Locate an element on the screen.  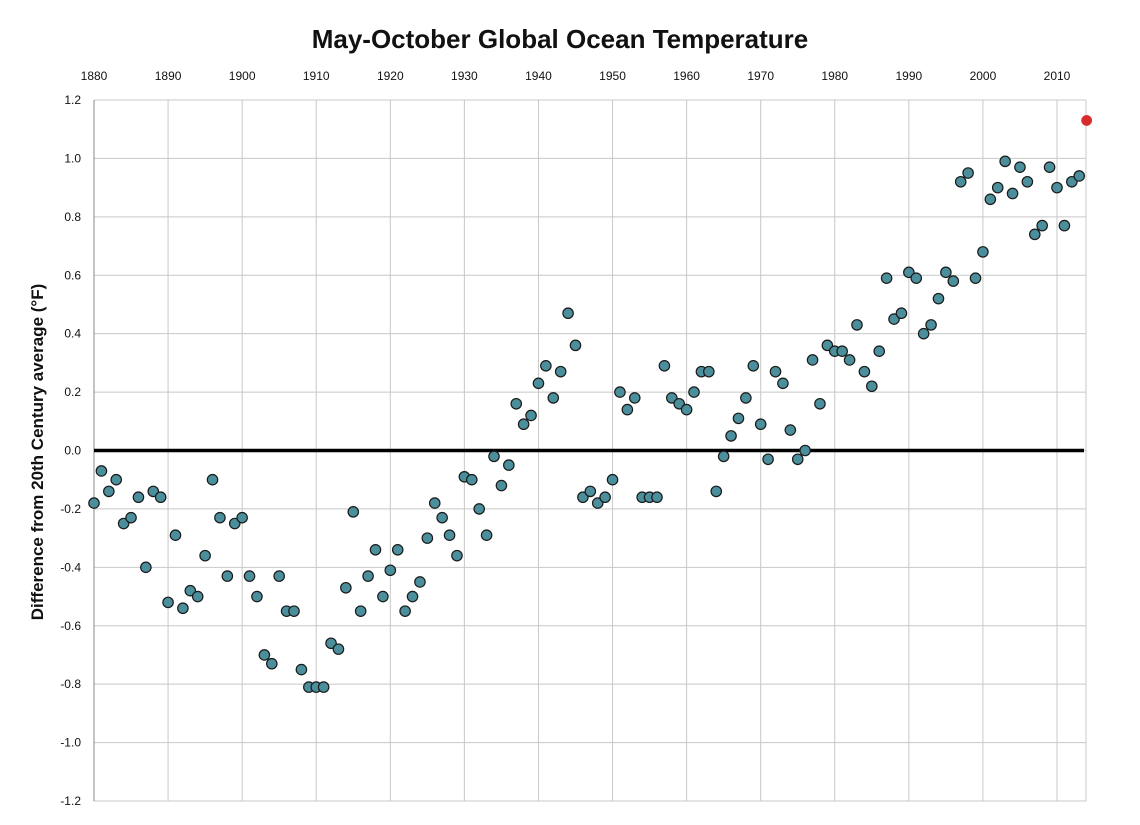
y-tick-label: 1.2 is located at coordinates (72, 100).